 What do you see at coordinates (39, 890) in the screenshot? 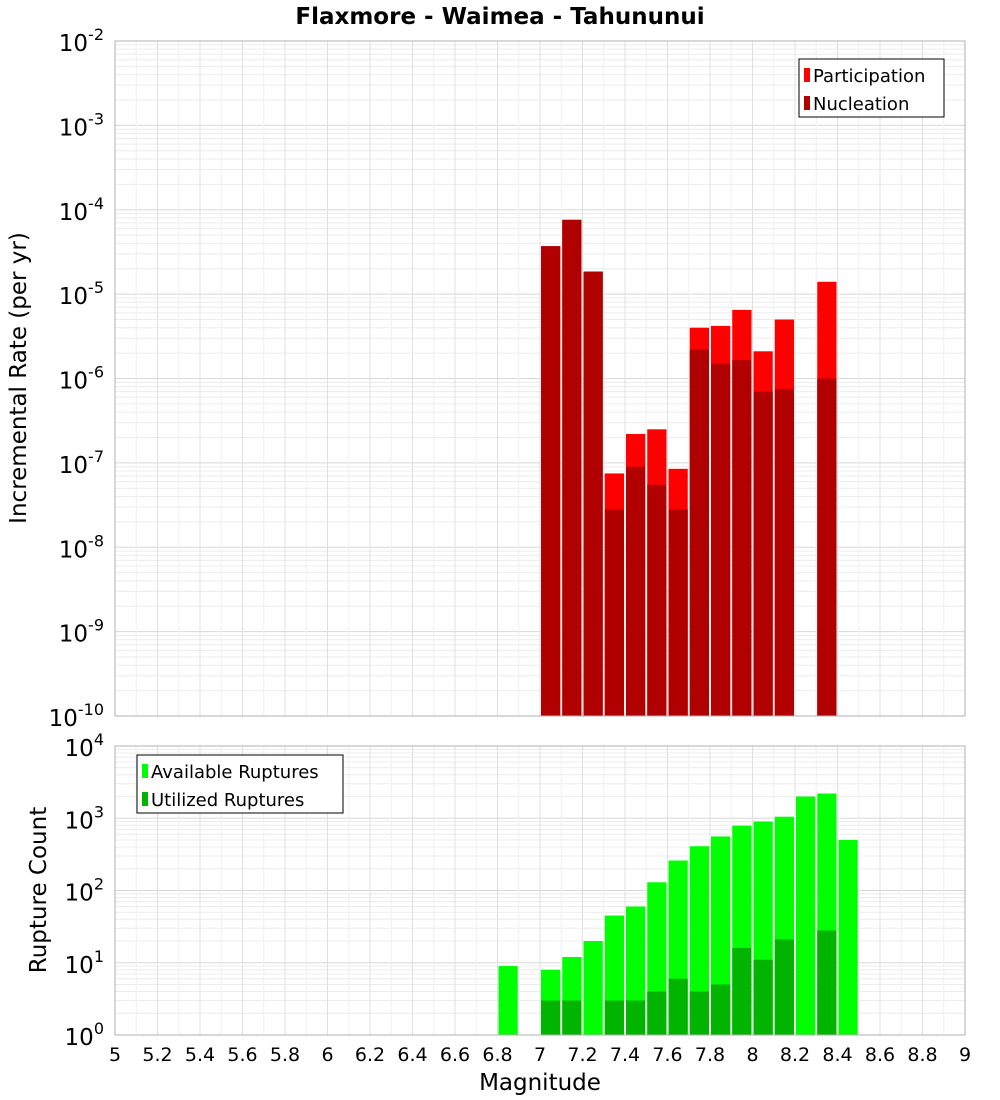
I see `bottom-y-axis-label: Rupture Count` at bounding box center [39, 890].